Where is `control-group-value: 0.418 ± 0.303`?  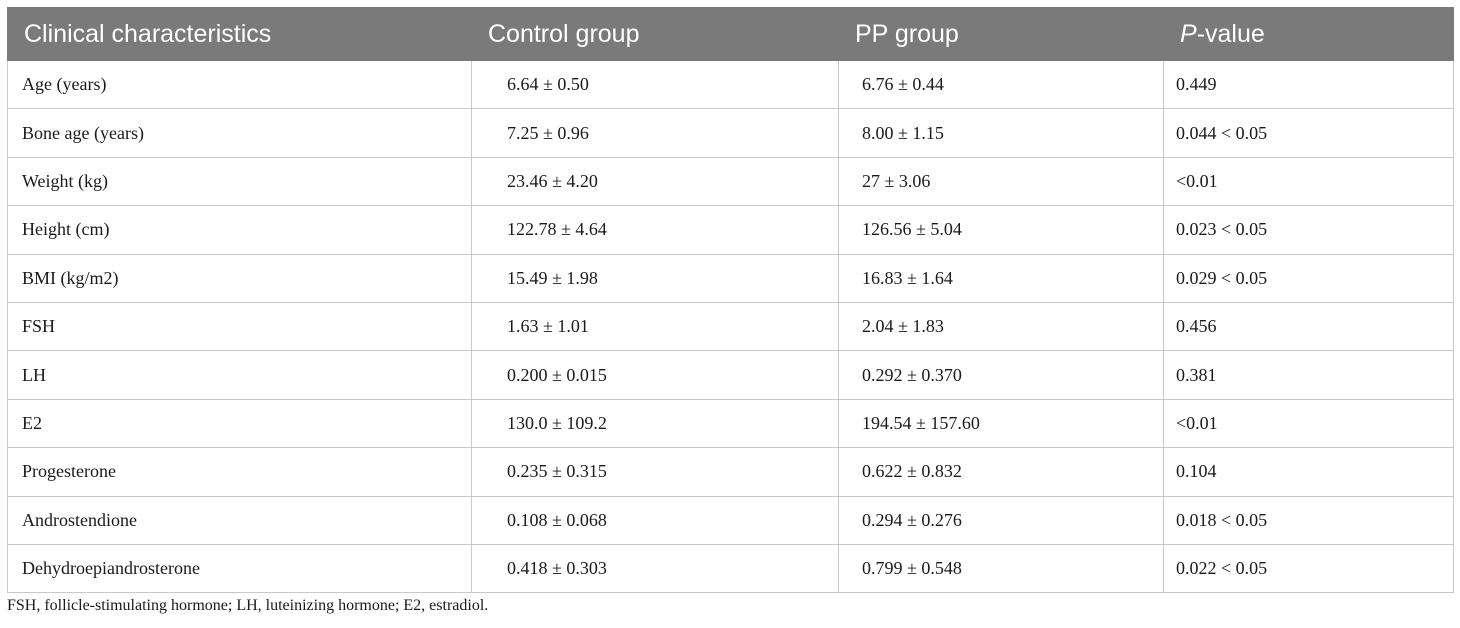
control-group-value: 0.418 ± 0.303 is located at coordinates (655, 568).